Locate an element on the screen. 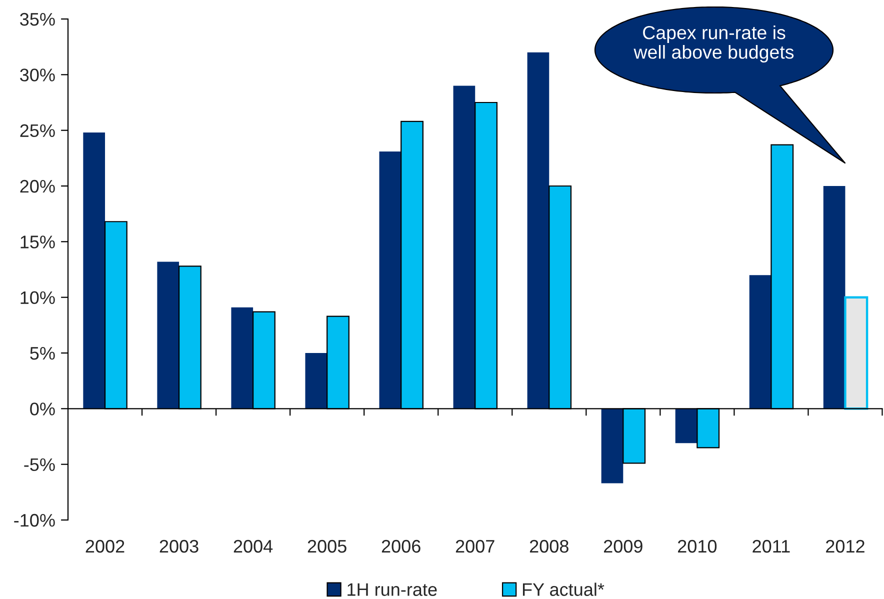 The height and width of the screenshot is (599, 884). x-tick-label: 2011 is located at coordinates (771, 546).